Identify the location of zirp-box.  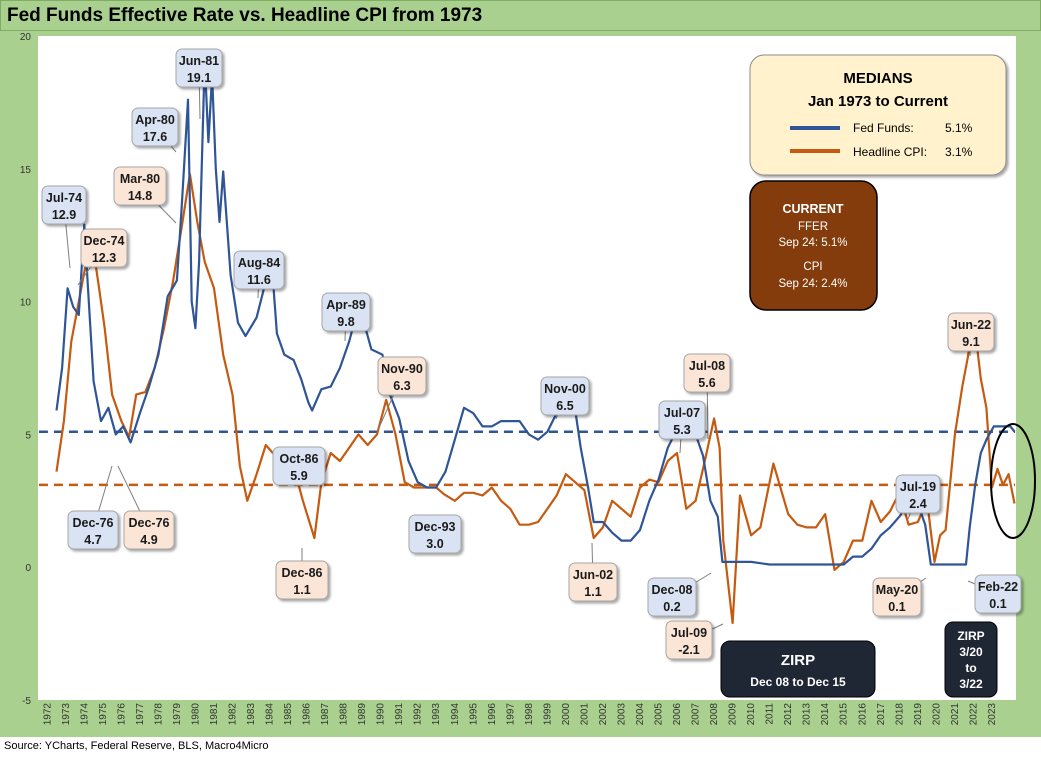
(798, 669).